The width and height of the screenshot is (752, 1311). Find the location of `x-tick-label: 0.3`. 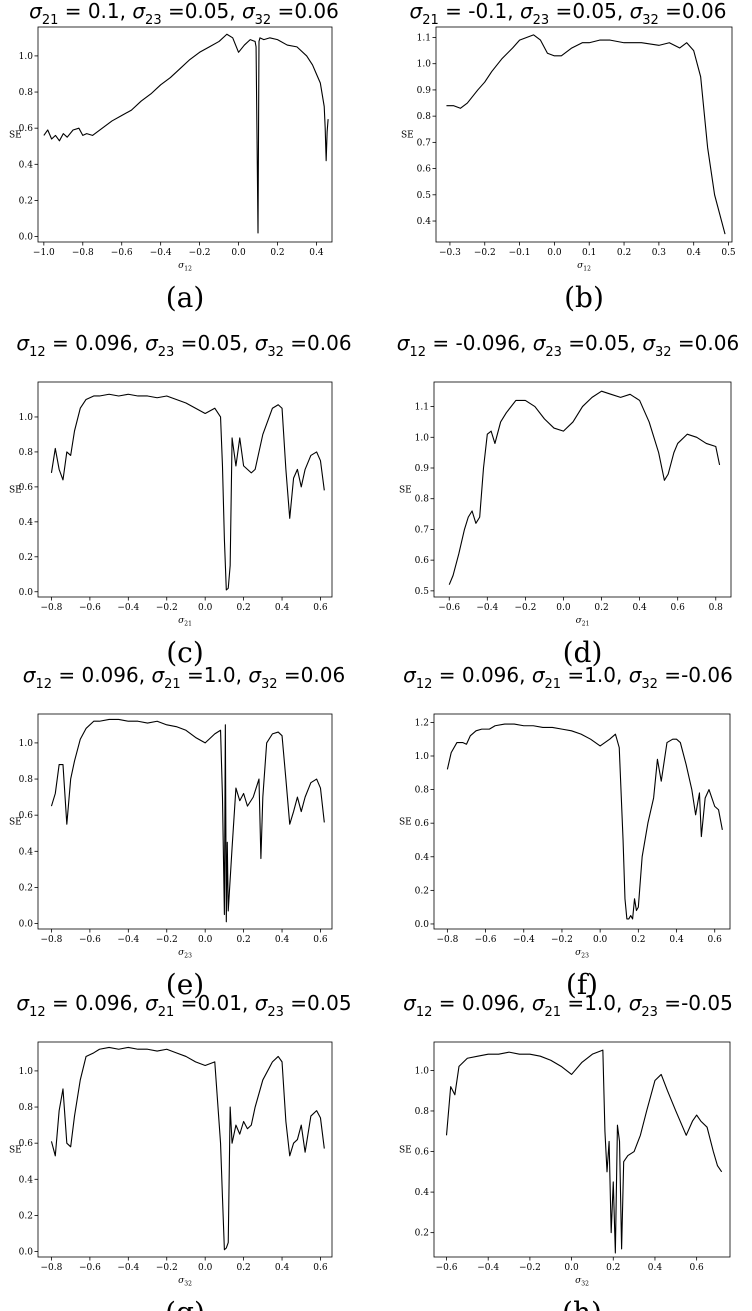

x-tick-label: 0.3 is located at coordinates (659, 253).